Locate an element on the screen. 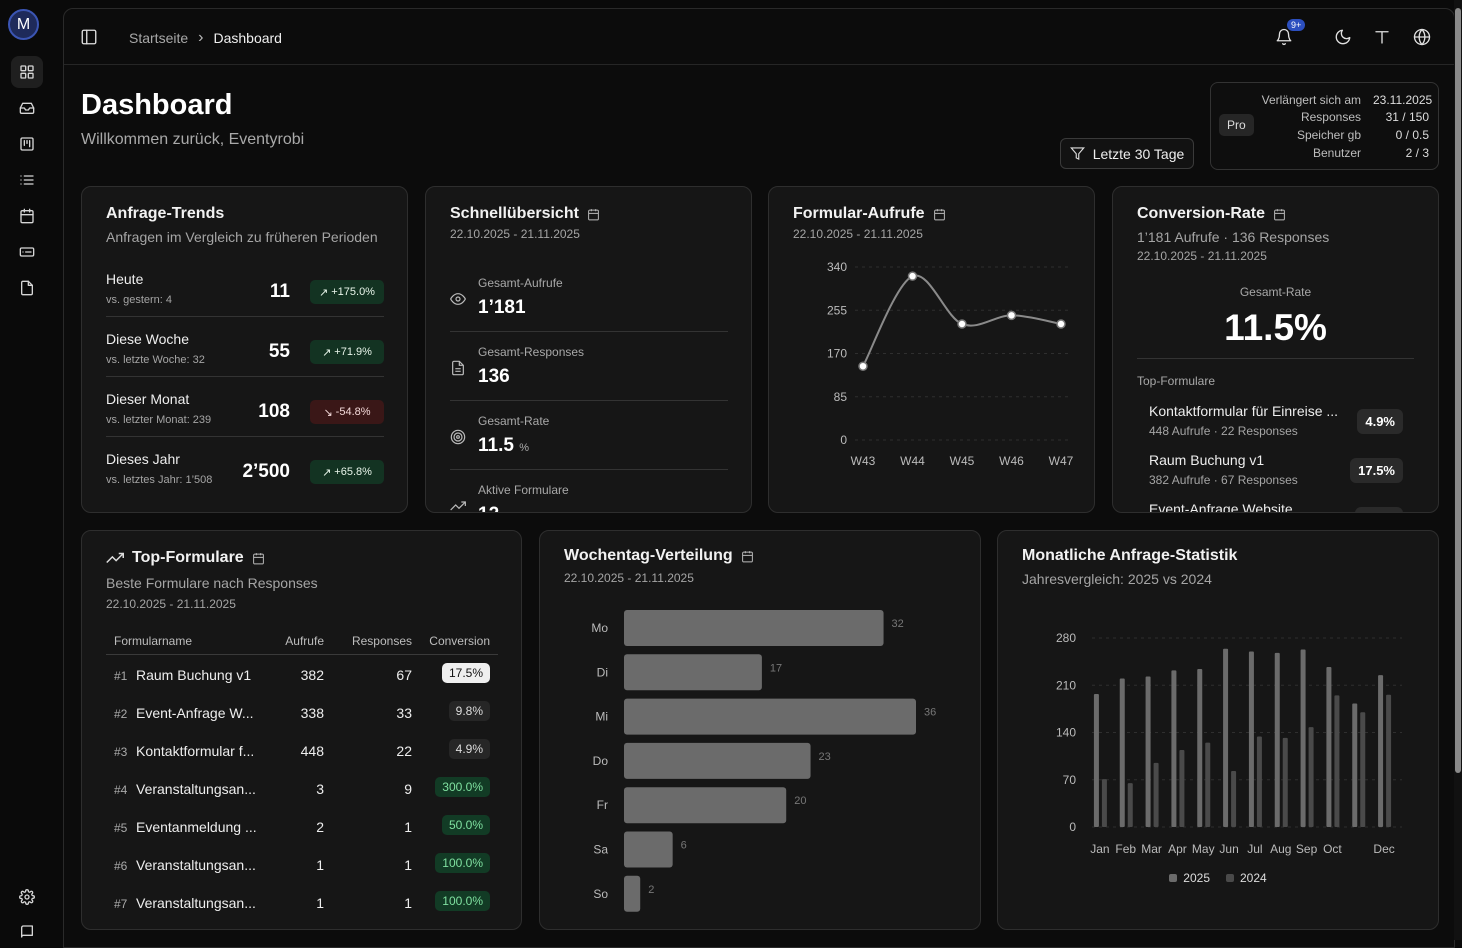 The height and width of the screenshot is (948, 1462). overview-value: 136 is located at coordinates (494, 376).